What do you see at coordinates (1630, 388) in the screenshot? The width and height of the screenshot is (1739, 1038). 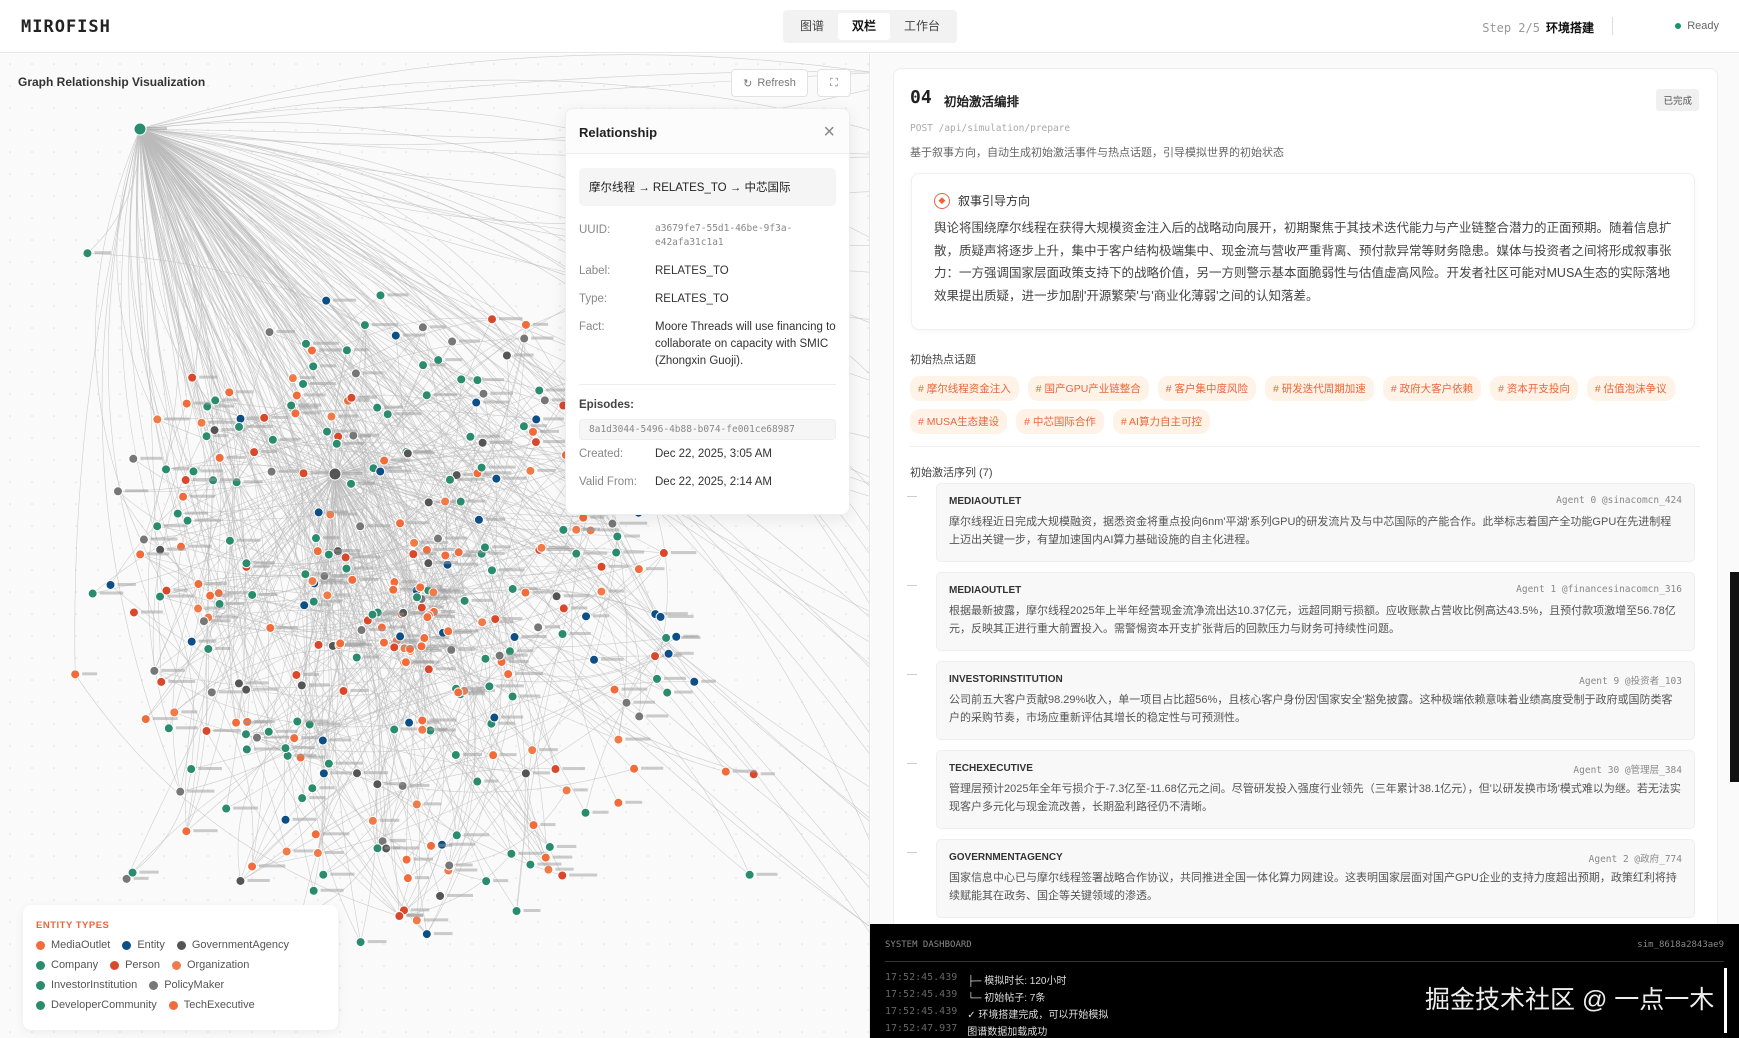 I see `hot-topic-tag: # 估值泡沫争议` at bounding box center [1630, 388].